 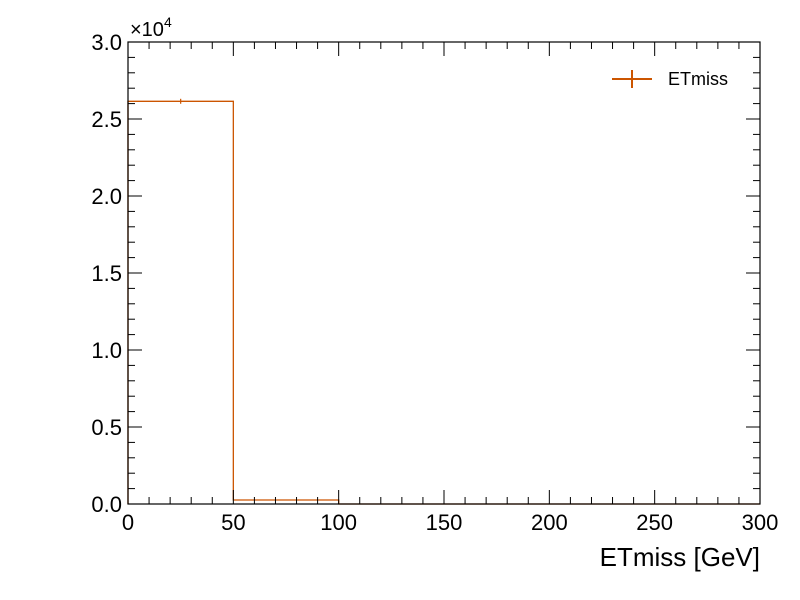 I want to click on error-bars, so click(x=233, y=299).